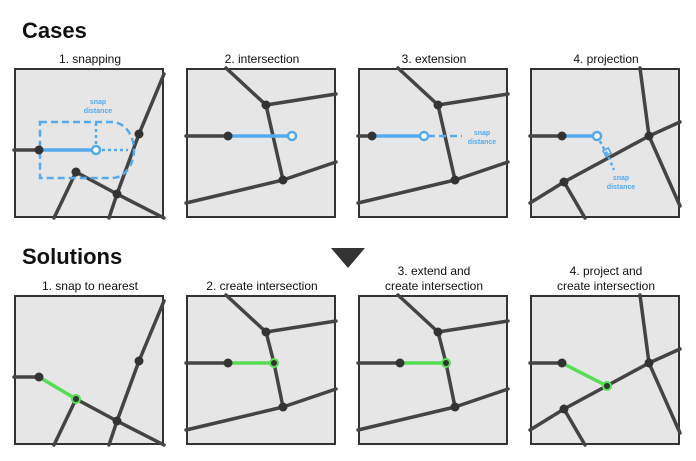 The width and height of the screenshot is (696, 461). I want to click on projected-node, so click(607, 386).